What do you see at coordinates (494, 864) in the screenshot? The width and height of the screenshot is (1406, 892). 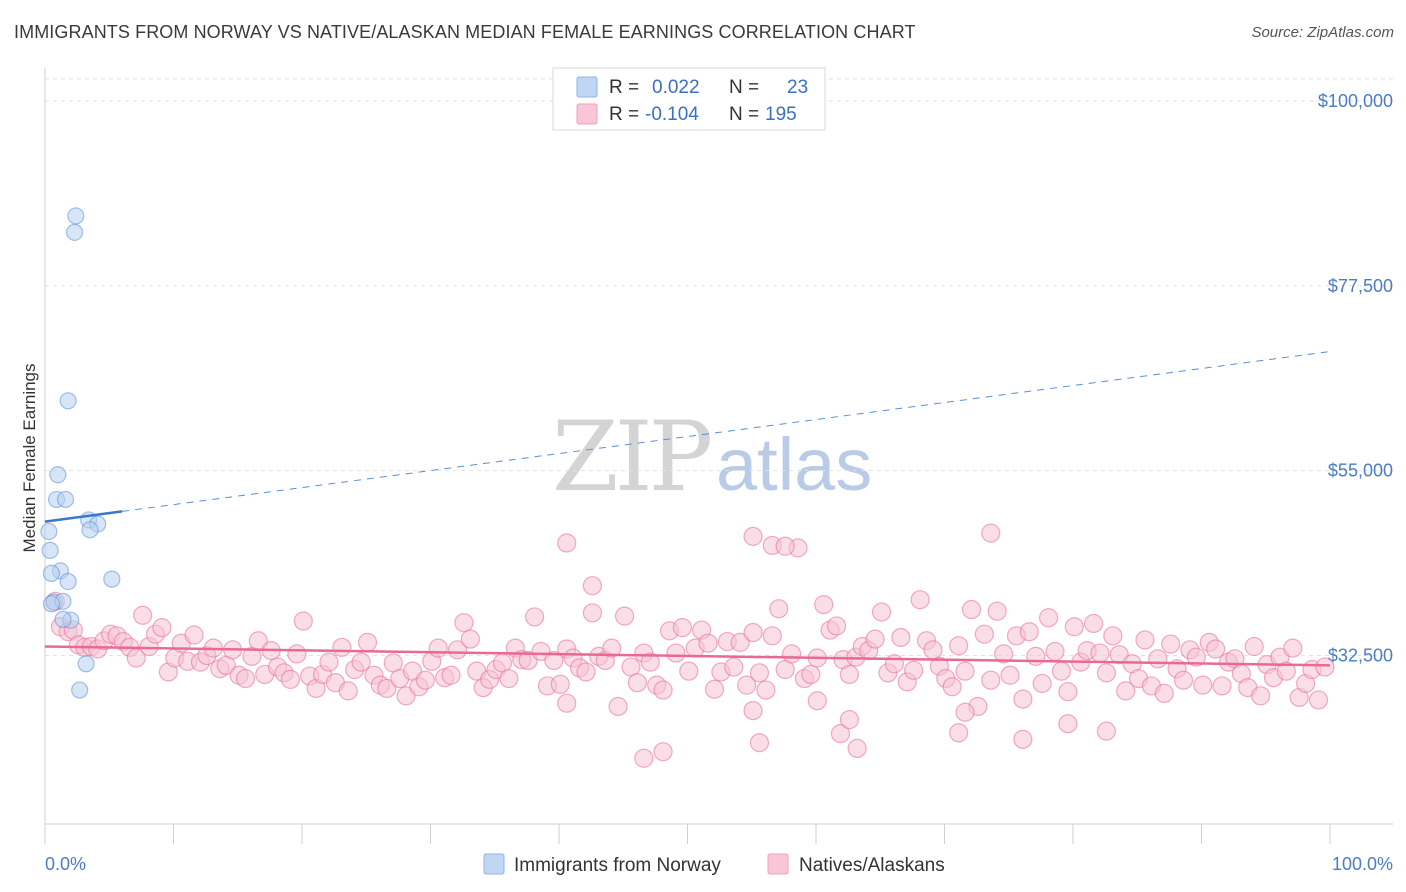 I see `series-legend-swatch-norway` at bounding box center [494, 864].